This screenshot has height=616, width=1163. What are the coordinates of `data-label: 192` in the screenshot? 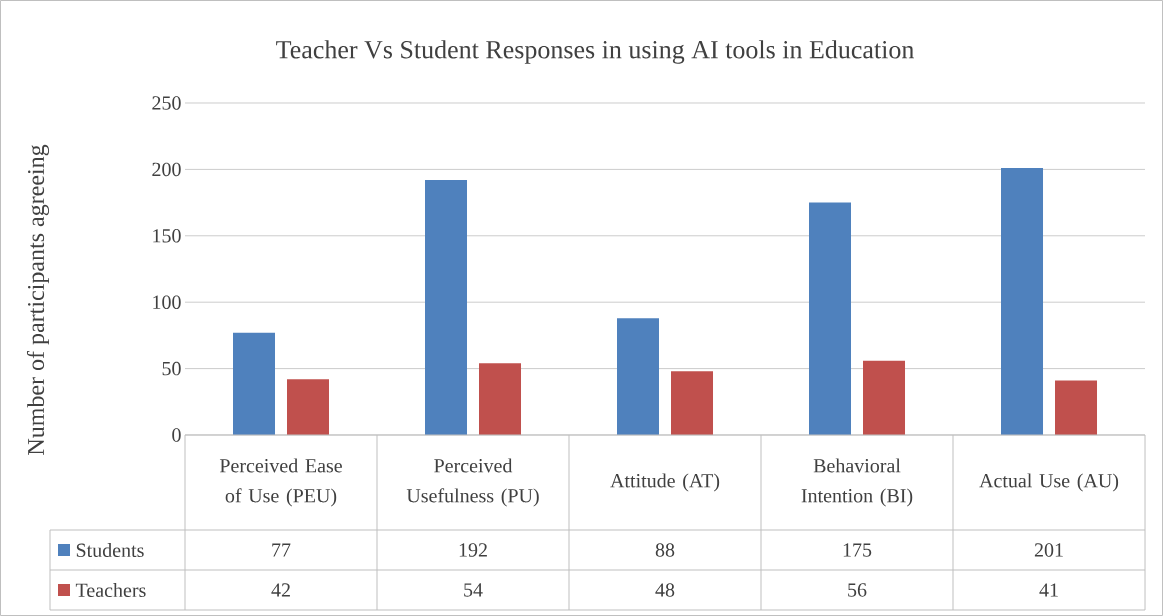 It's located at (473, 550).